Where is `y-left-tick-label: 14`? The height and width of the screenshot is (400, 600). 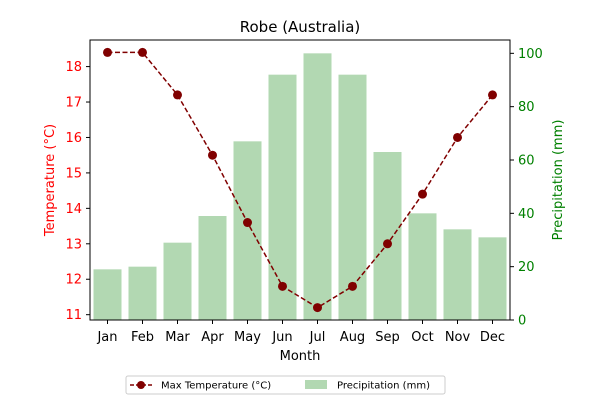
y-left-tick-label: 14 is located at coordinates (73, 209).